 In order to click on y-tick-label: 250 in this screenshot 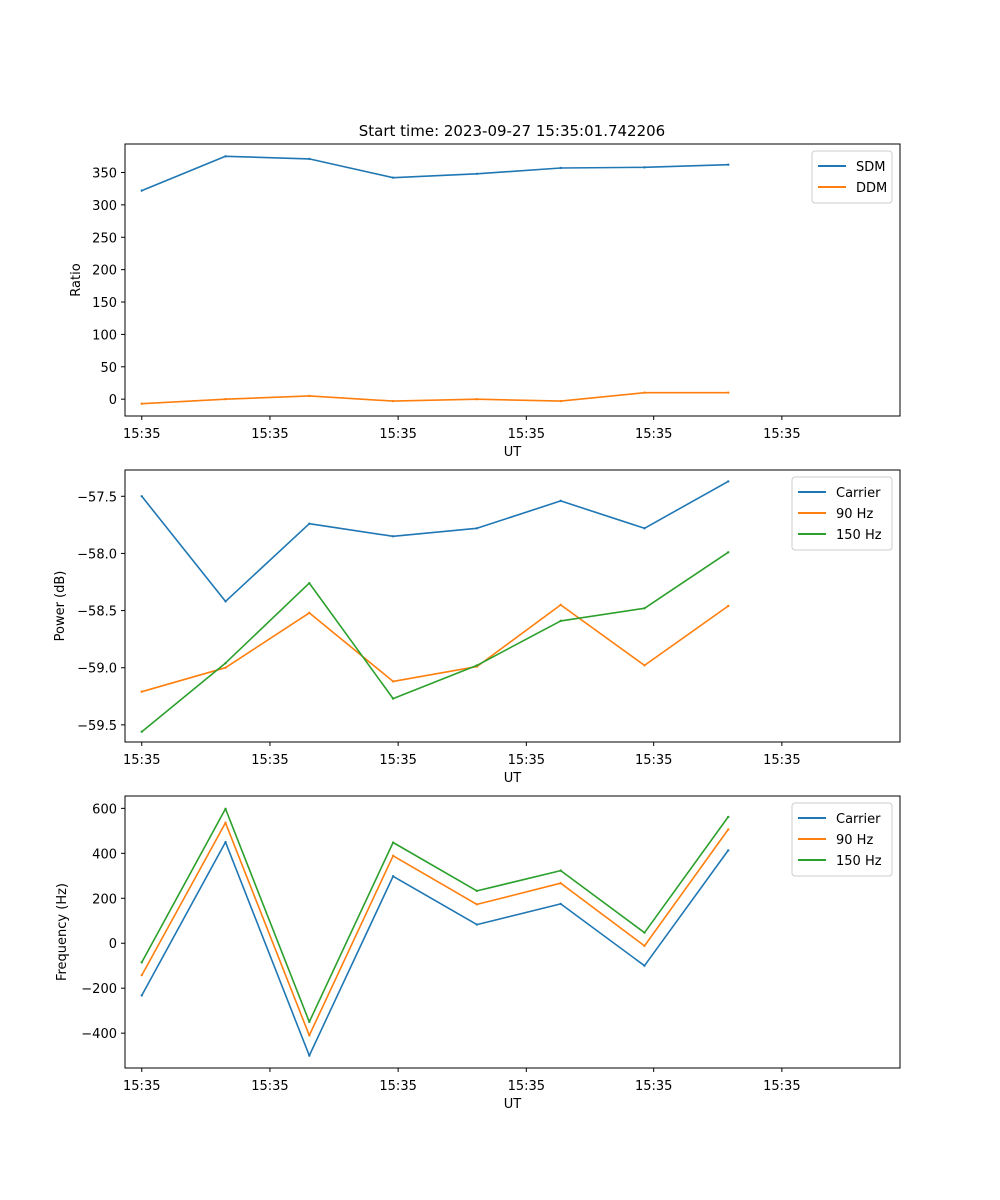, I will do `click(104, 238)`.